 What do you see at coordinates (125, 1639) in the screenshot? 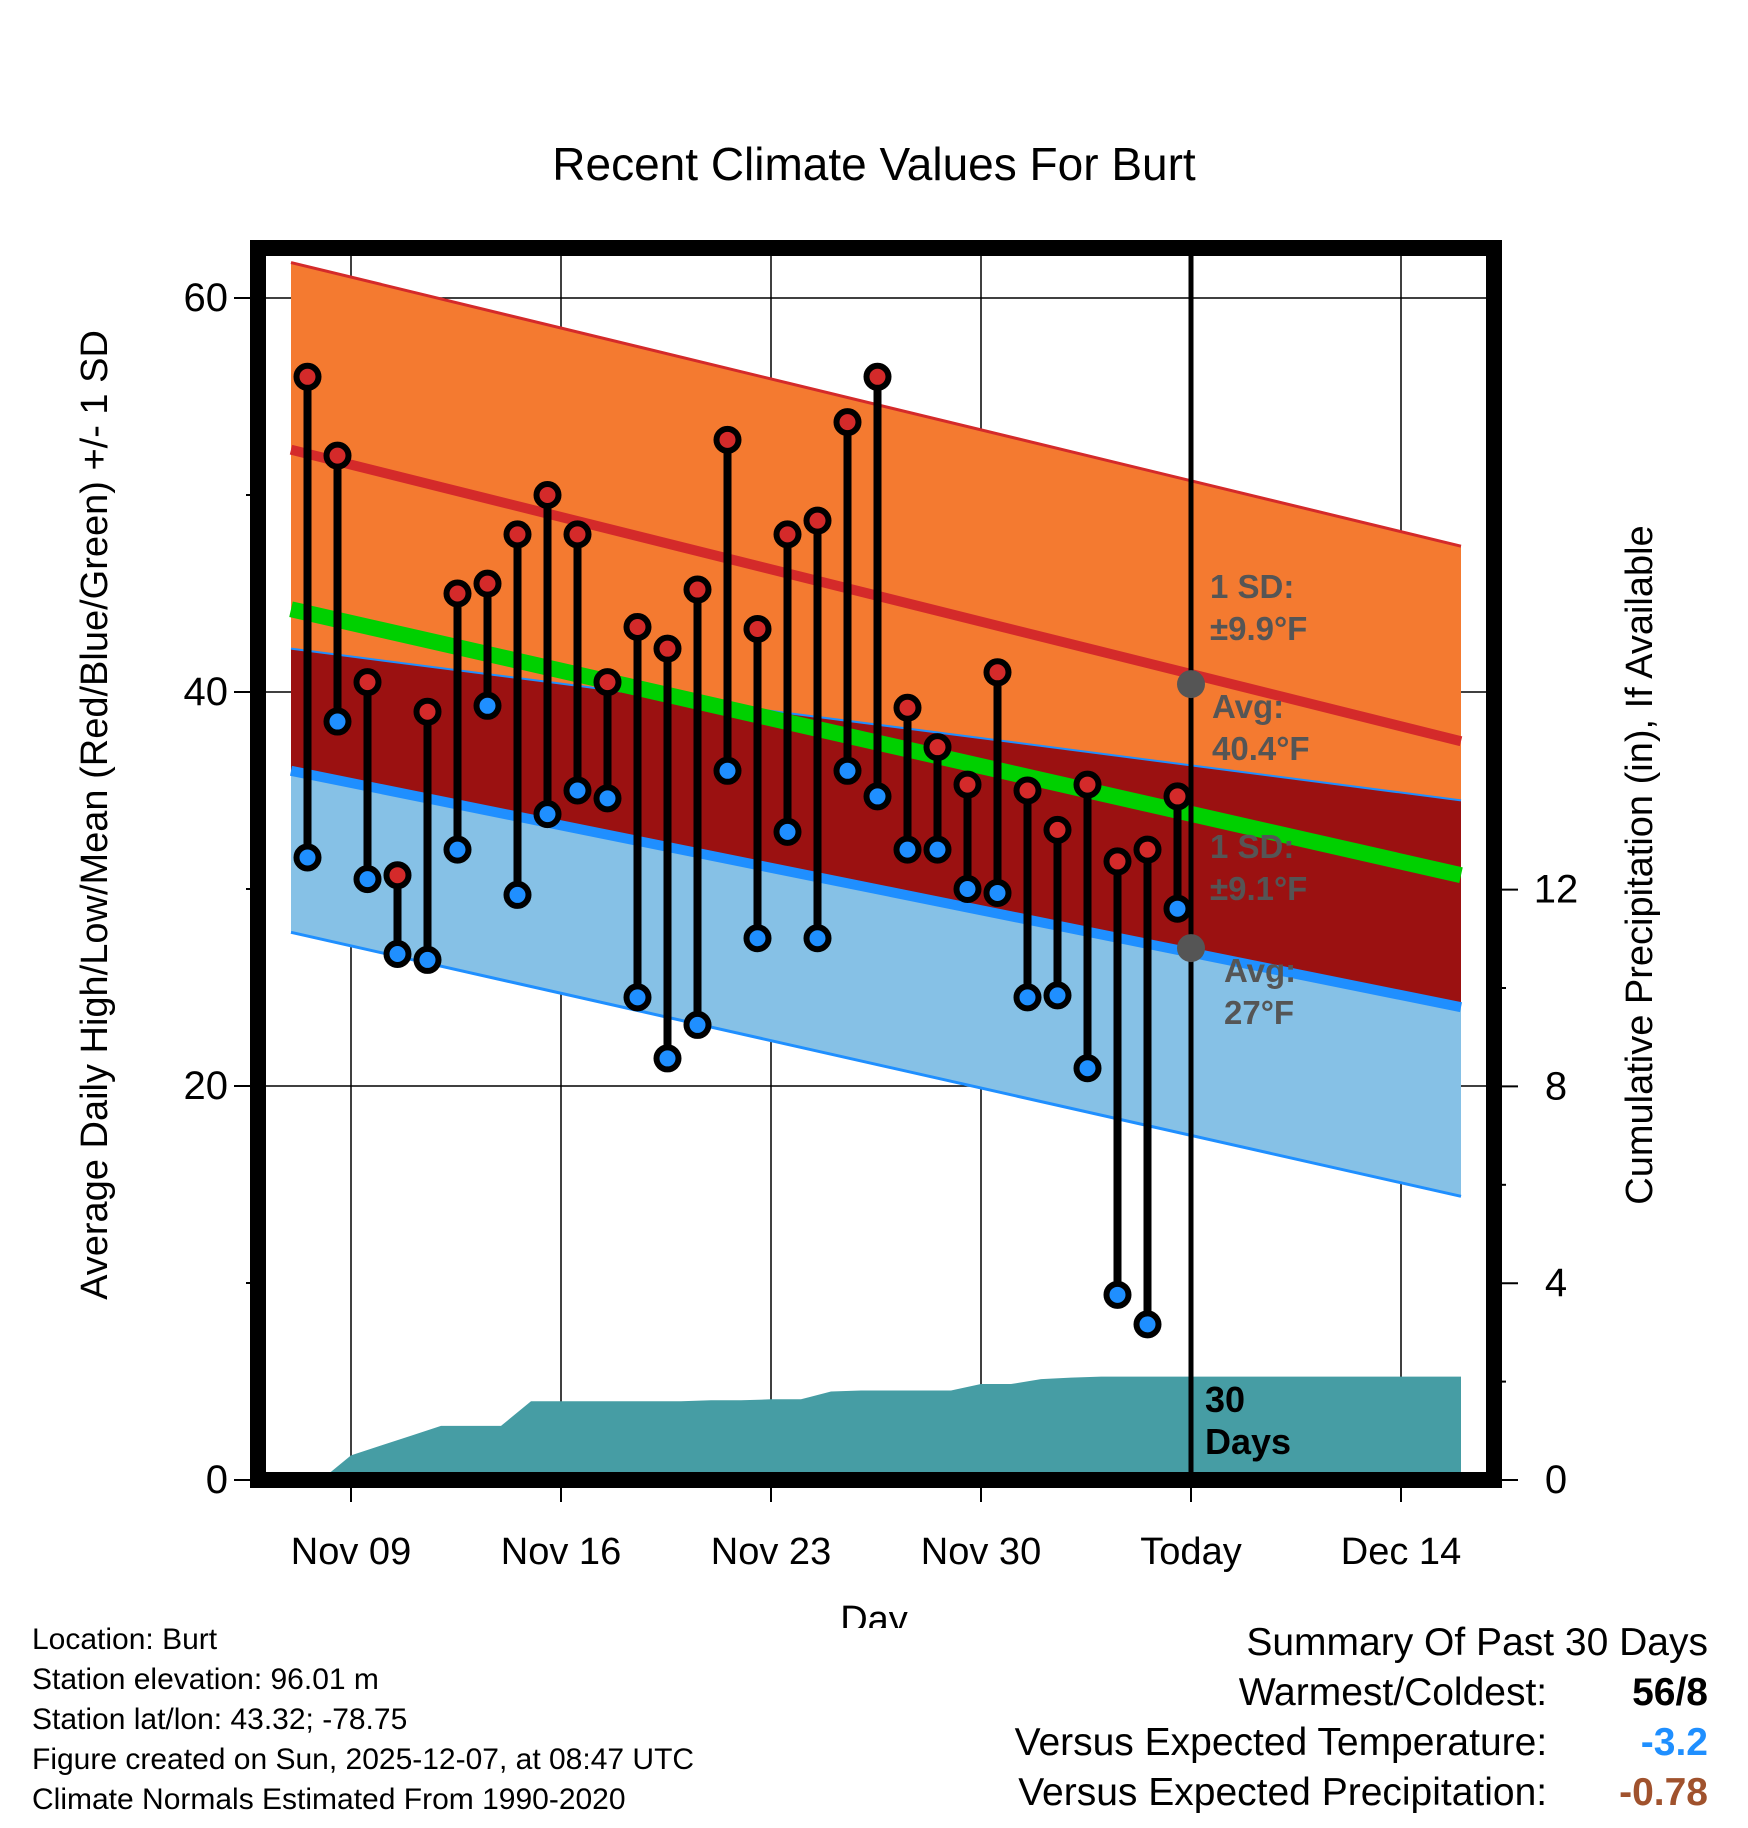
I see `location-text: Location: Burt` at bounding box center [125, 1639].